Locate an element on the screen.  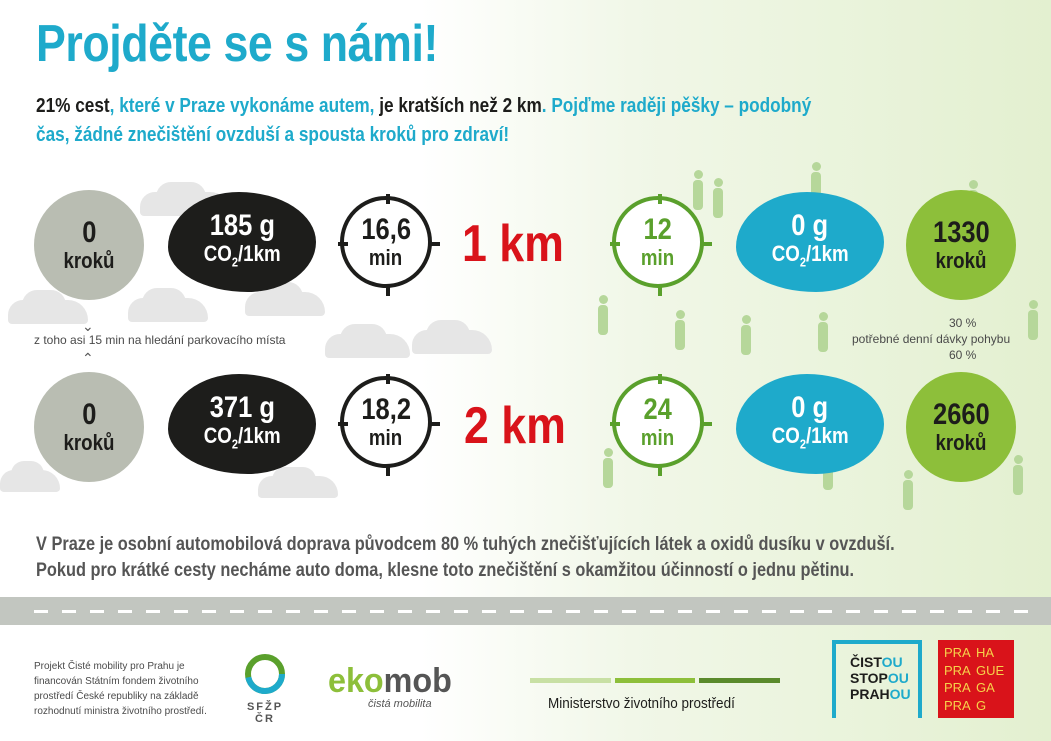
emission-unit: CO2/1km is located at coordinates (810, 257).